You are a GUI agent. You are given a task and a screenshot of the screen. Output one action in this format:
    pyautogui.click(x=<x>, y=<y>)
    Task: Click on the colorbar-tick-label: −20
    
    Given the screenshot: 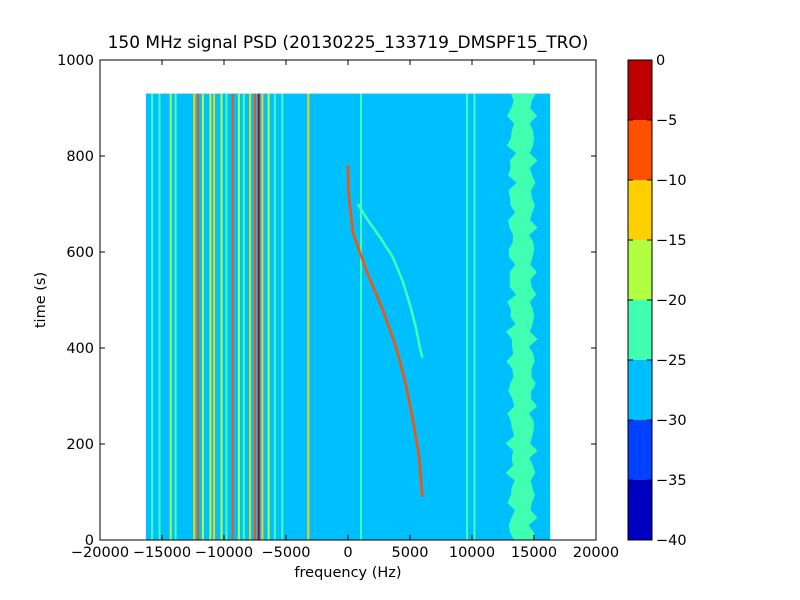 What is the action you would take?
    pyautogui.click(x=671, y=301)
    